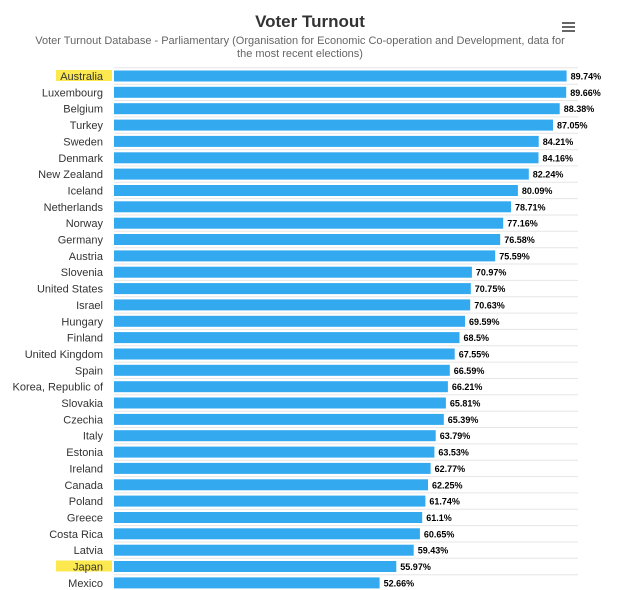 The image size is (620, 590). What do you see at coordinates (88, 568) in the screenshot?
I see `category-label: Japan` at bounding box center [88, 568].